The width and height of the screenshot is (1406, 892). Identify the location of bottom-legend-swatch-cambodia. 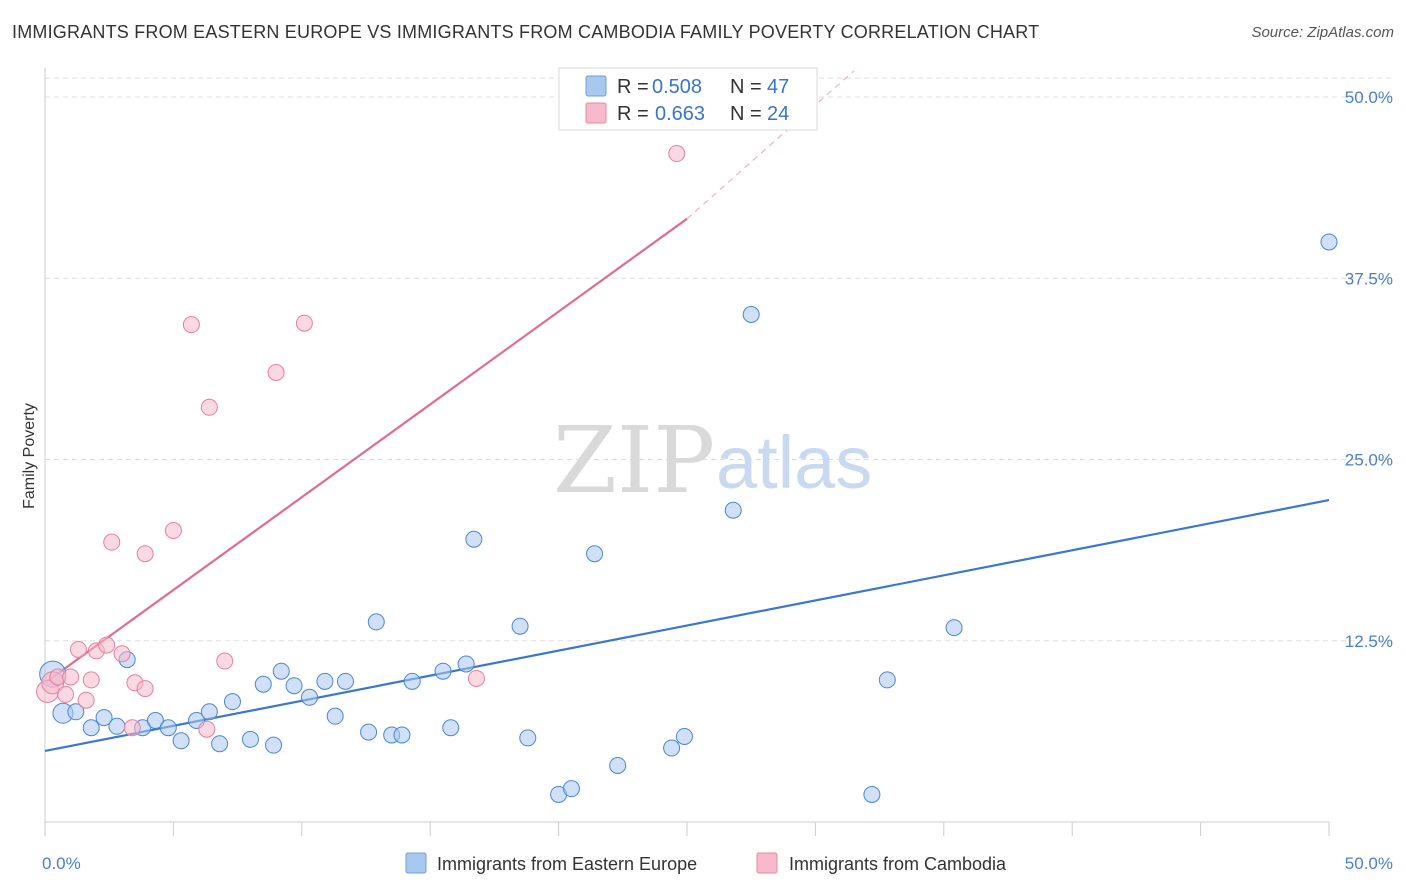
(767, 863).